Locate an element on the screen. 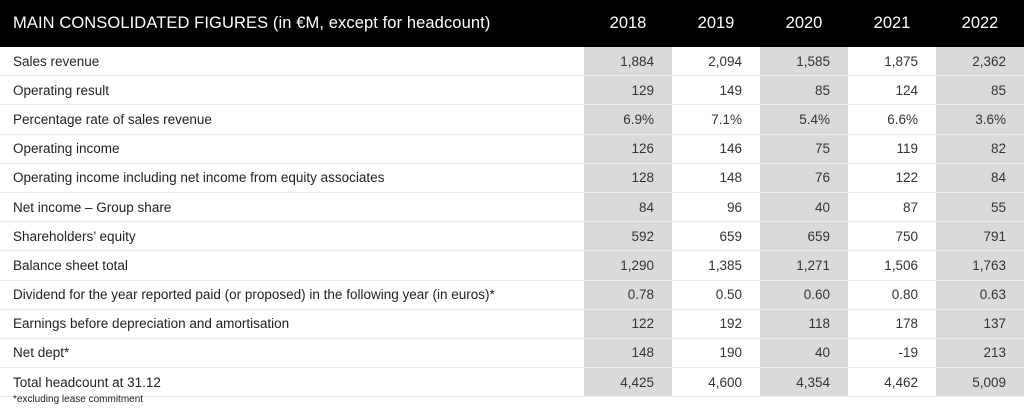 This screenshot has width=1024, height=414. value-cell: 4,462 is located at coordinates (892, 382).